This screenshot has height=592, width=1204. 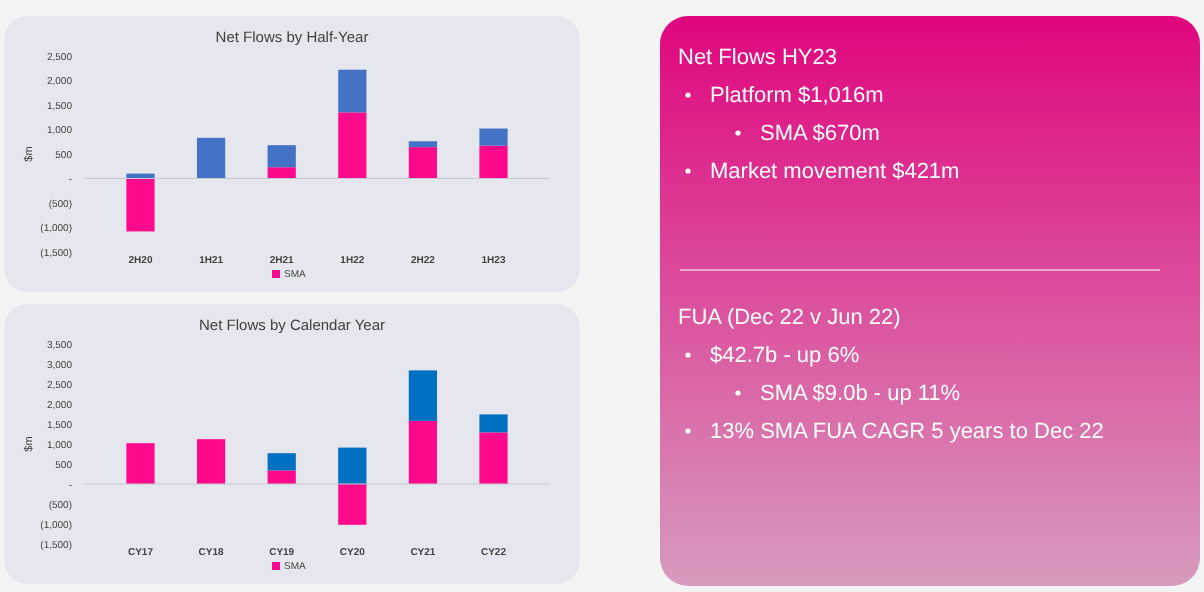 I want to click on text: SMA $670m, so click(x=820, y=134).